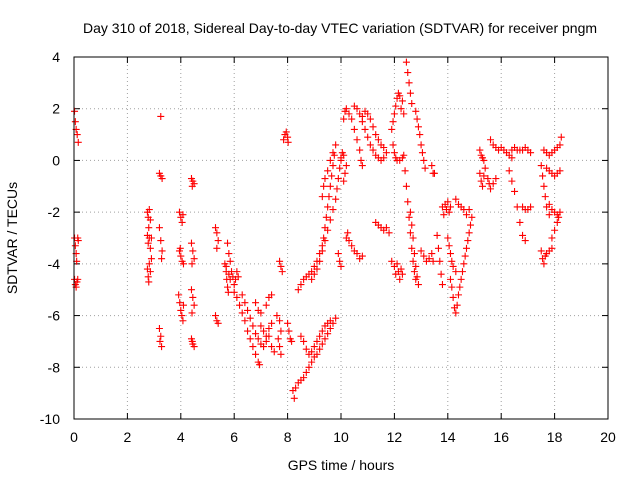  I want to click on x-tick-label: 18, so click(555, 437).